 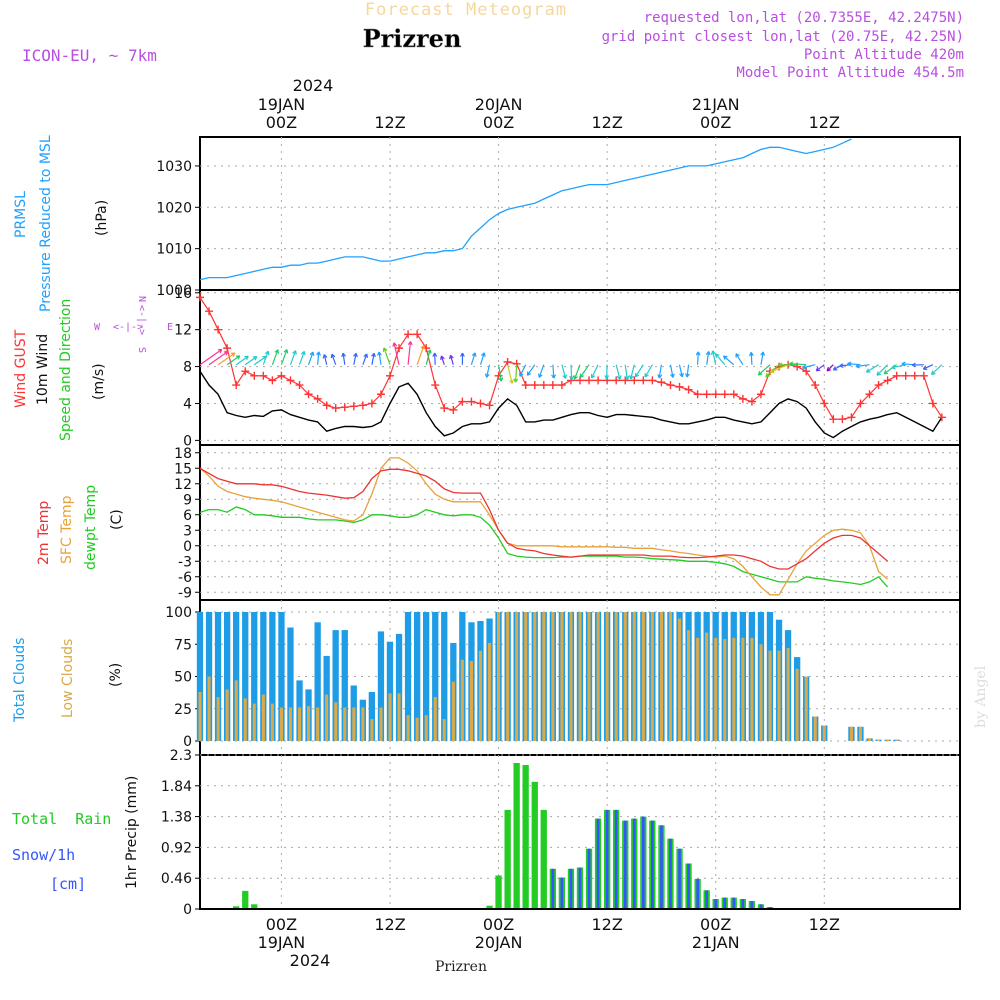 What do you see at coordinates (183, 331) in the screenshot?
I see `wind-ytick-label: 12` at bounding box center [183, 331].